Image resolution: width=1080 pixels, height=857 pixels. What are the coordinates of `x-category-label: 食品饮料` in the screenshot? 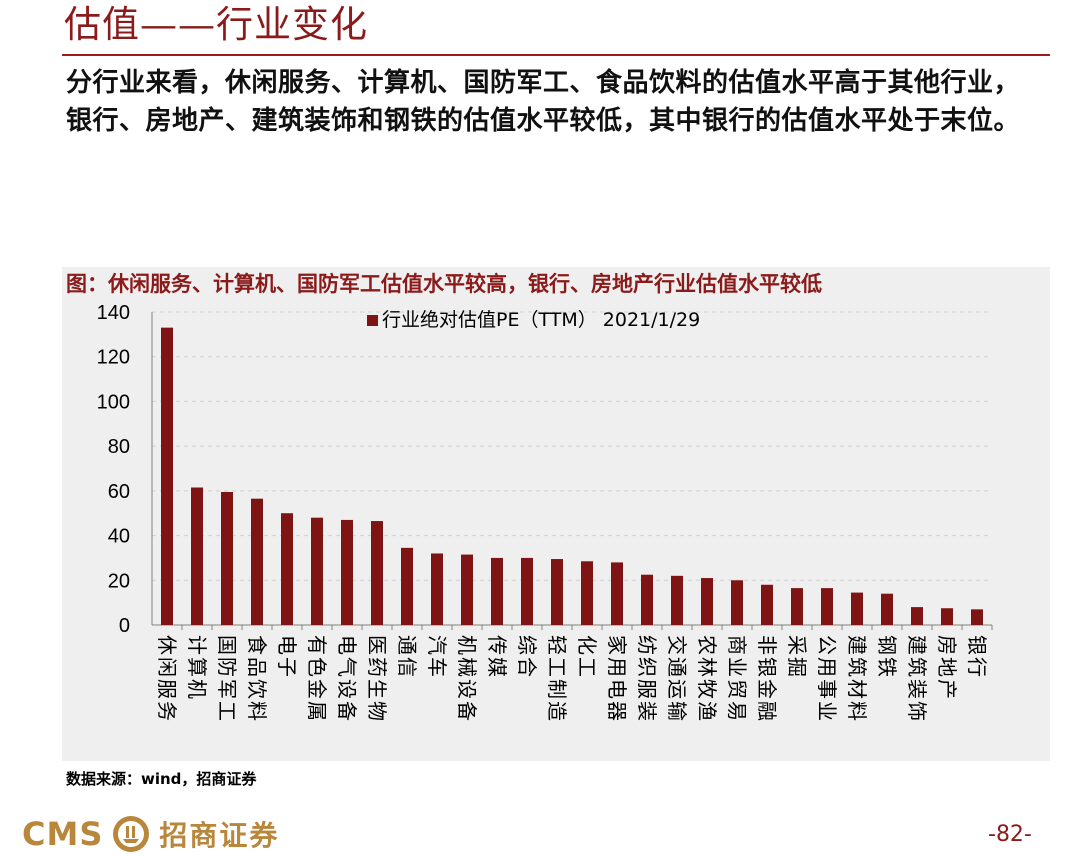 It's located at (257, 679).